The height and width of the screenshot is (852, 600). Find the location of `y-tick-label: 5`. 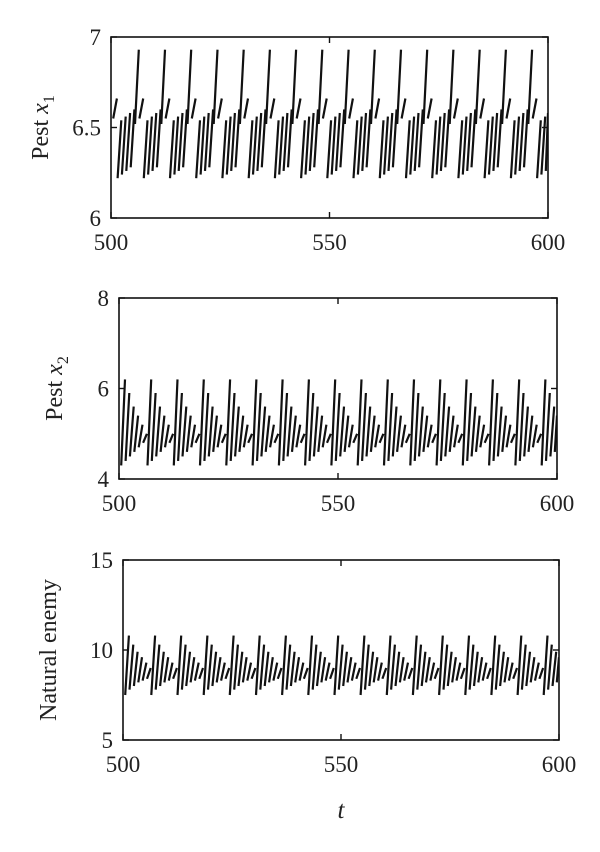

y-tick-label: 5 is located at coordinates (108, 740).